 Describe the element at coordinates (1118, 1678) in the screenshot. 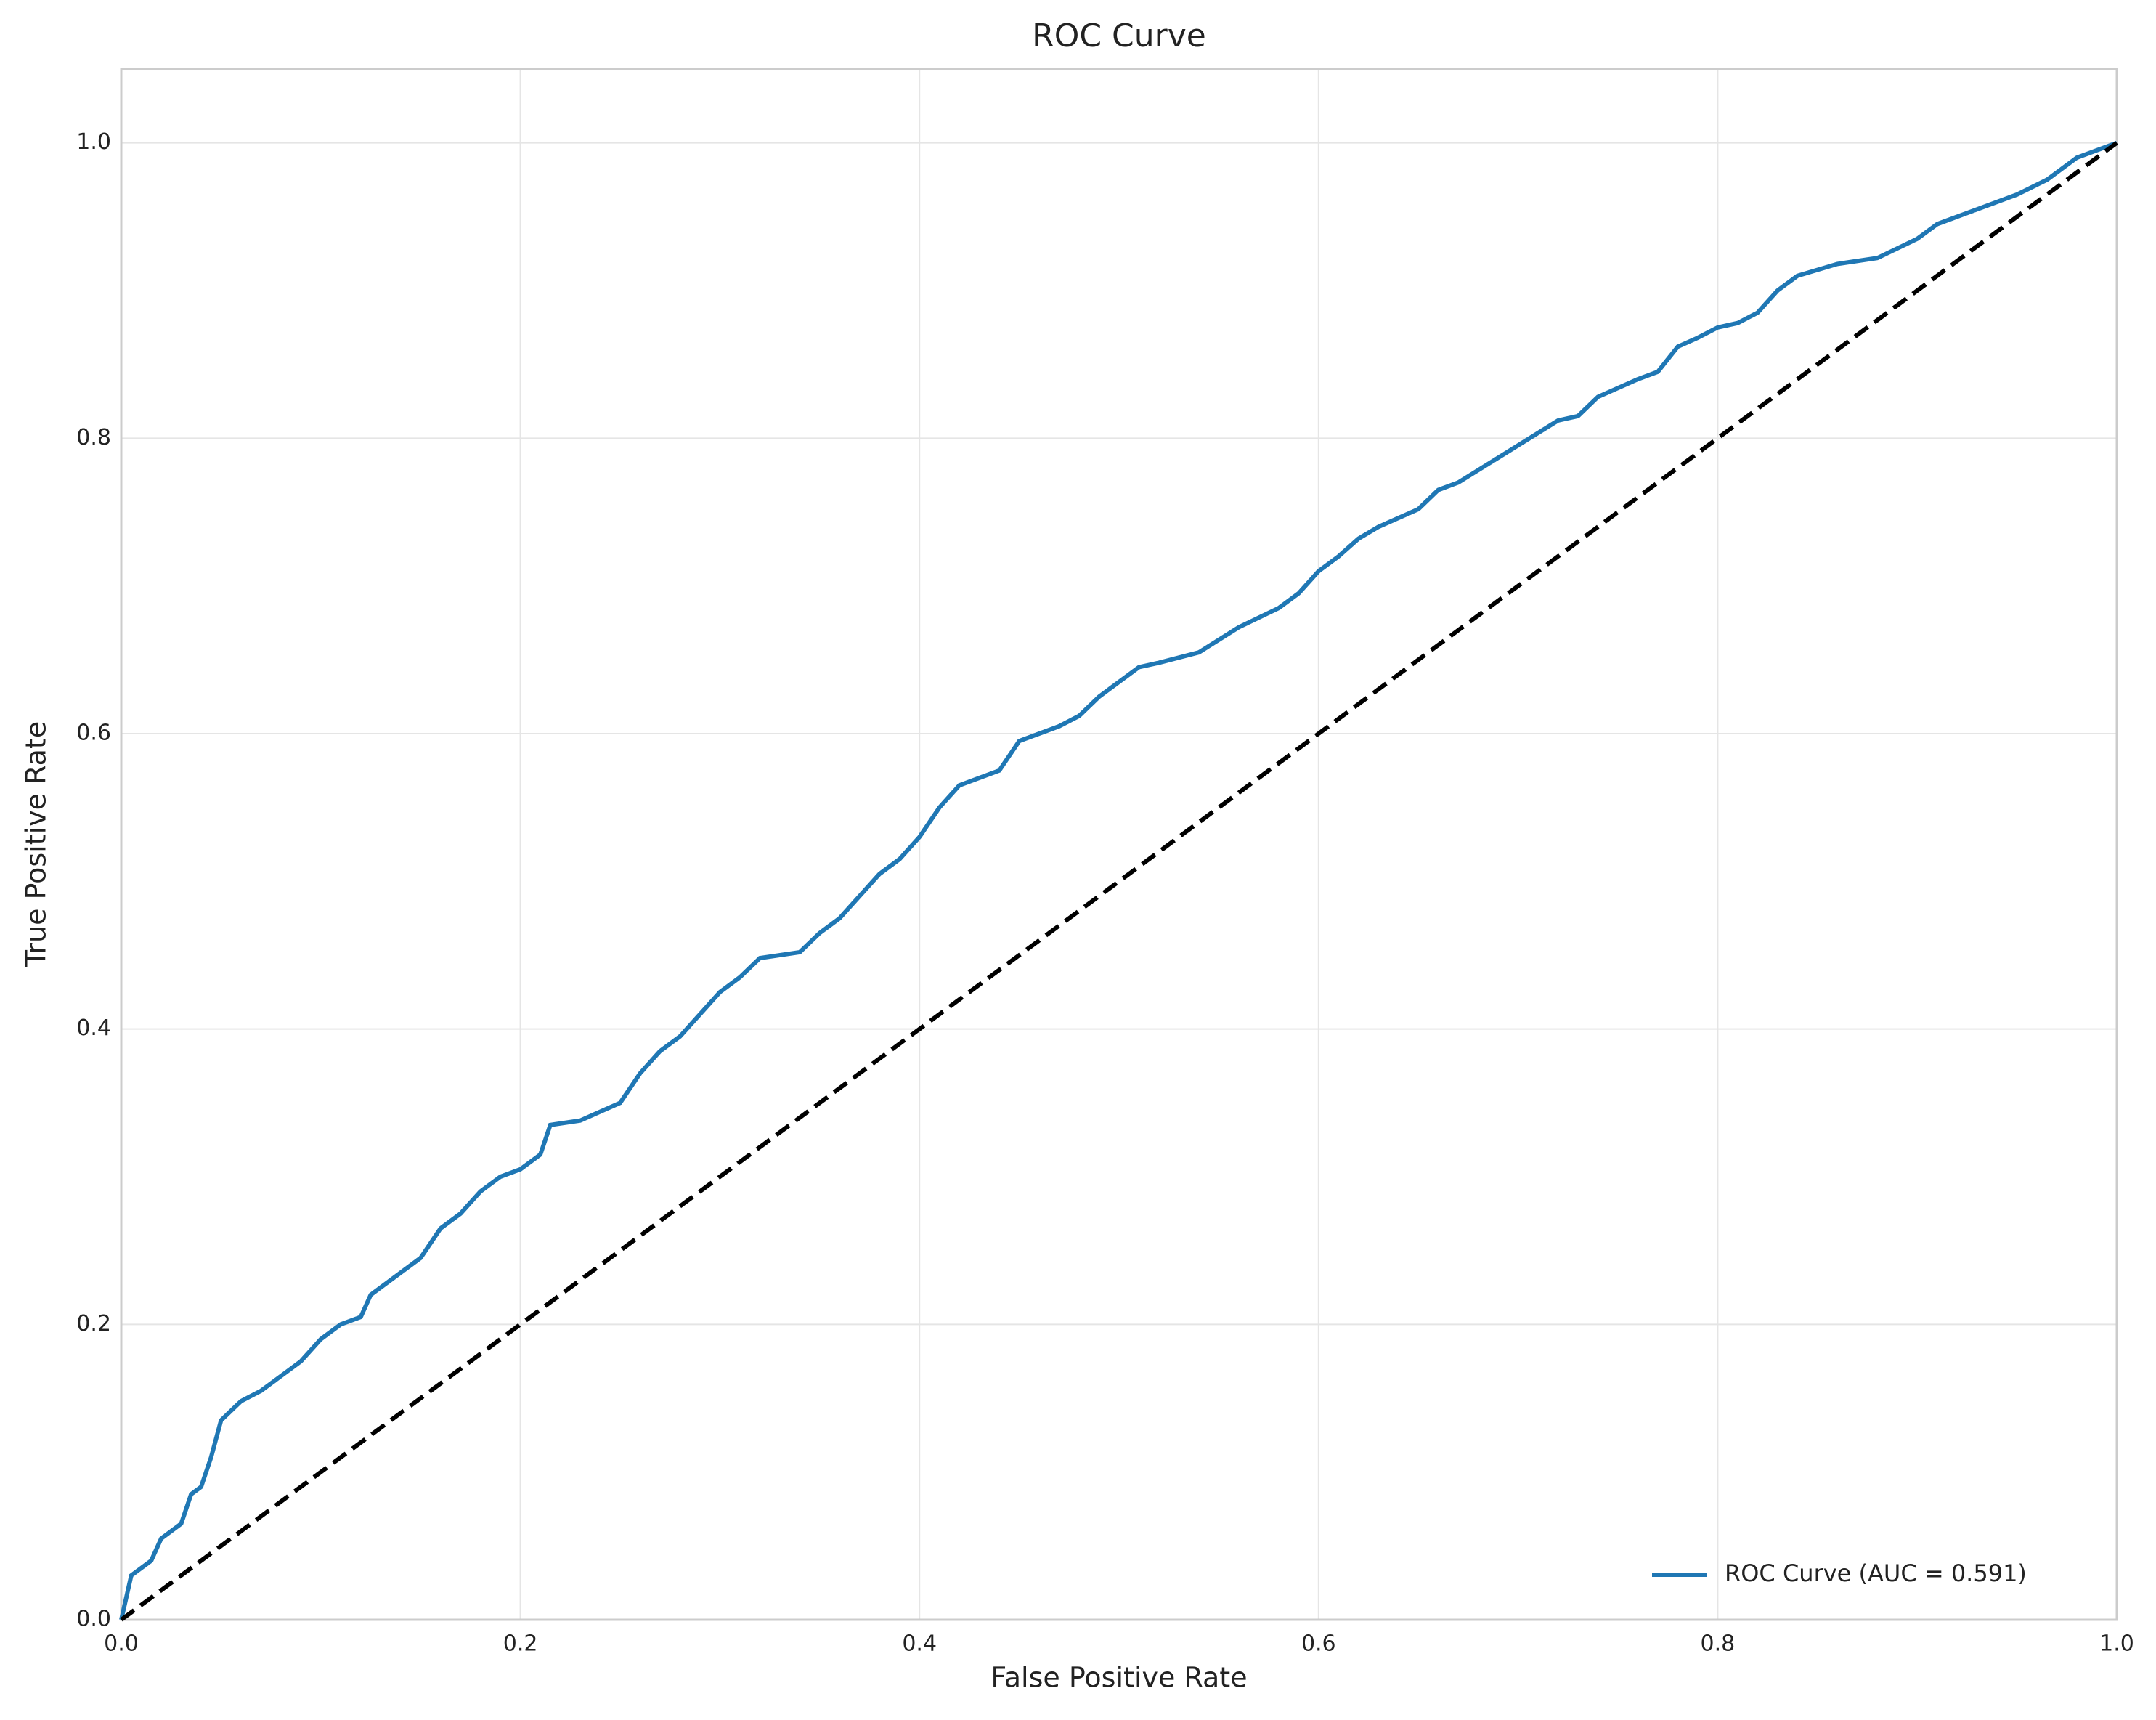

I see `x-axis-label: False Positive Rate` at that location.